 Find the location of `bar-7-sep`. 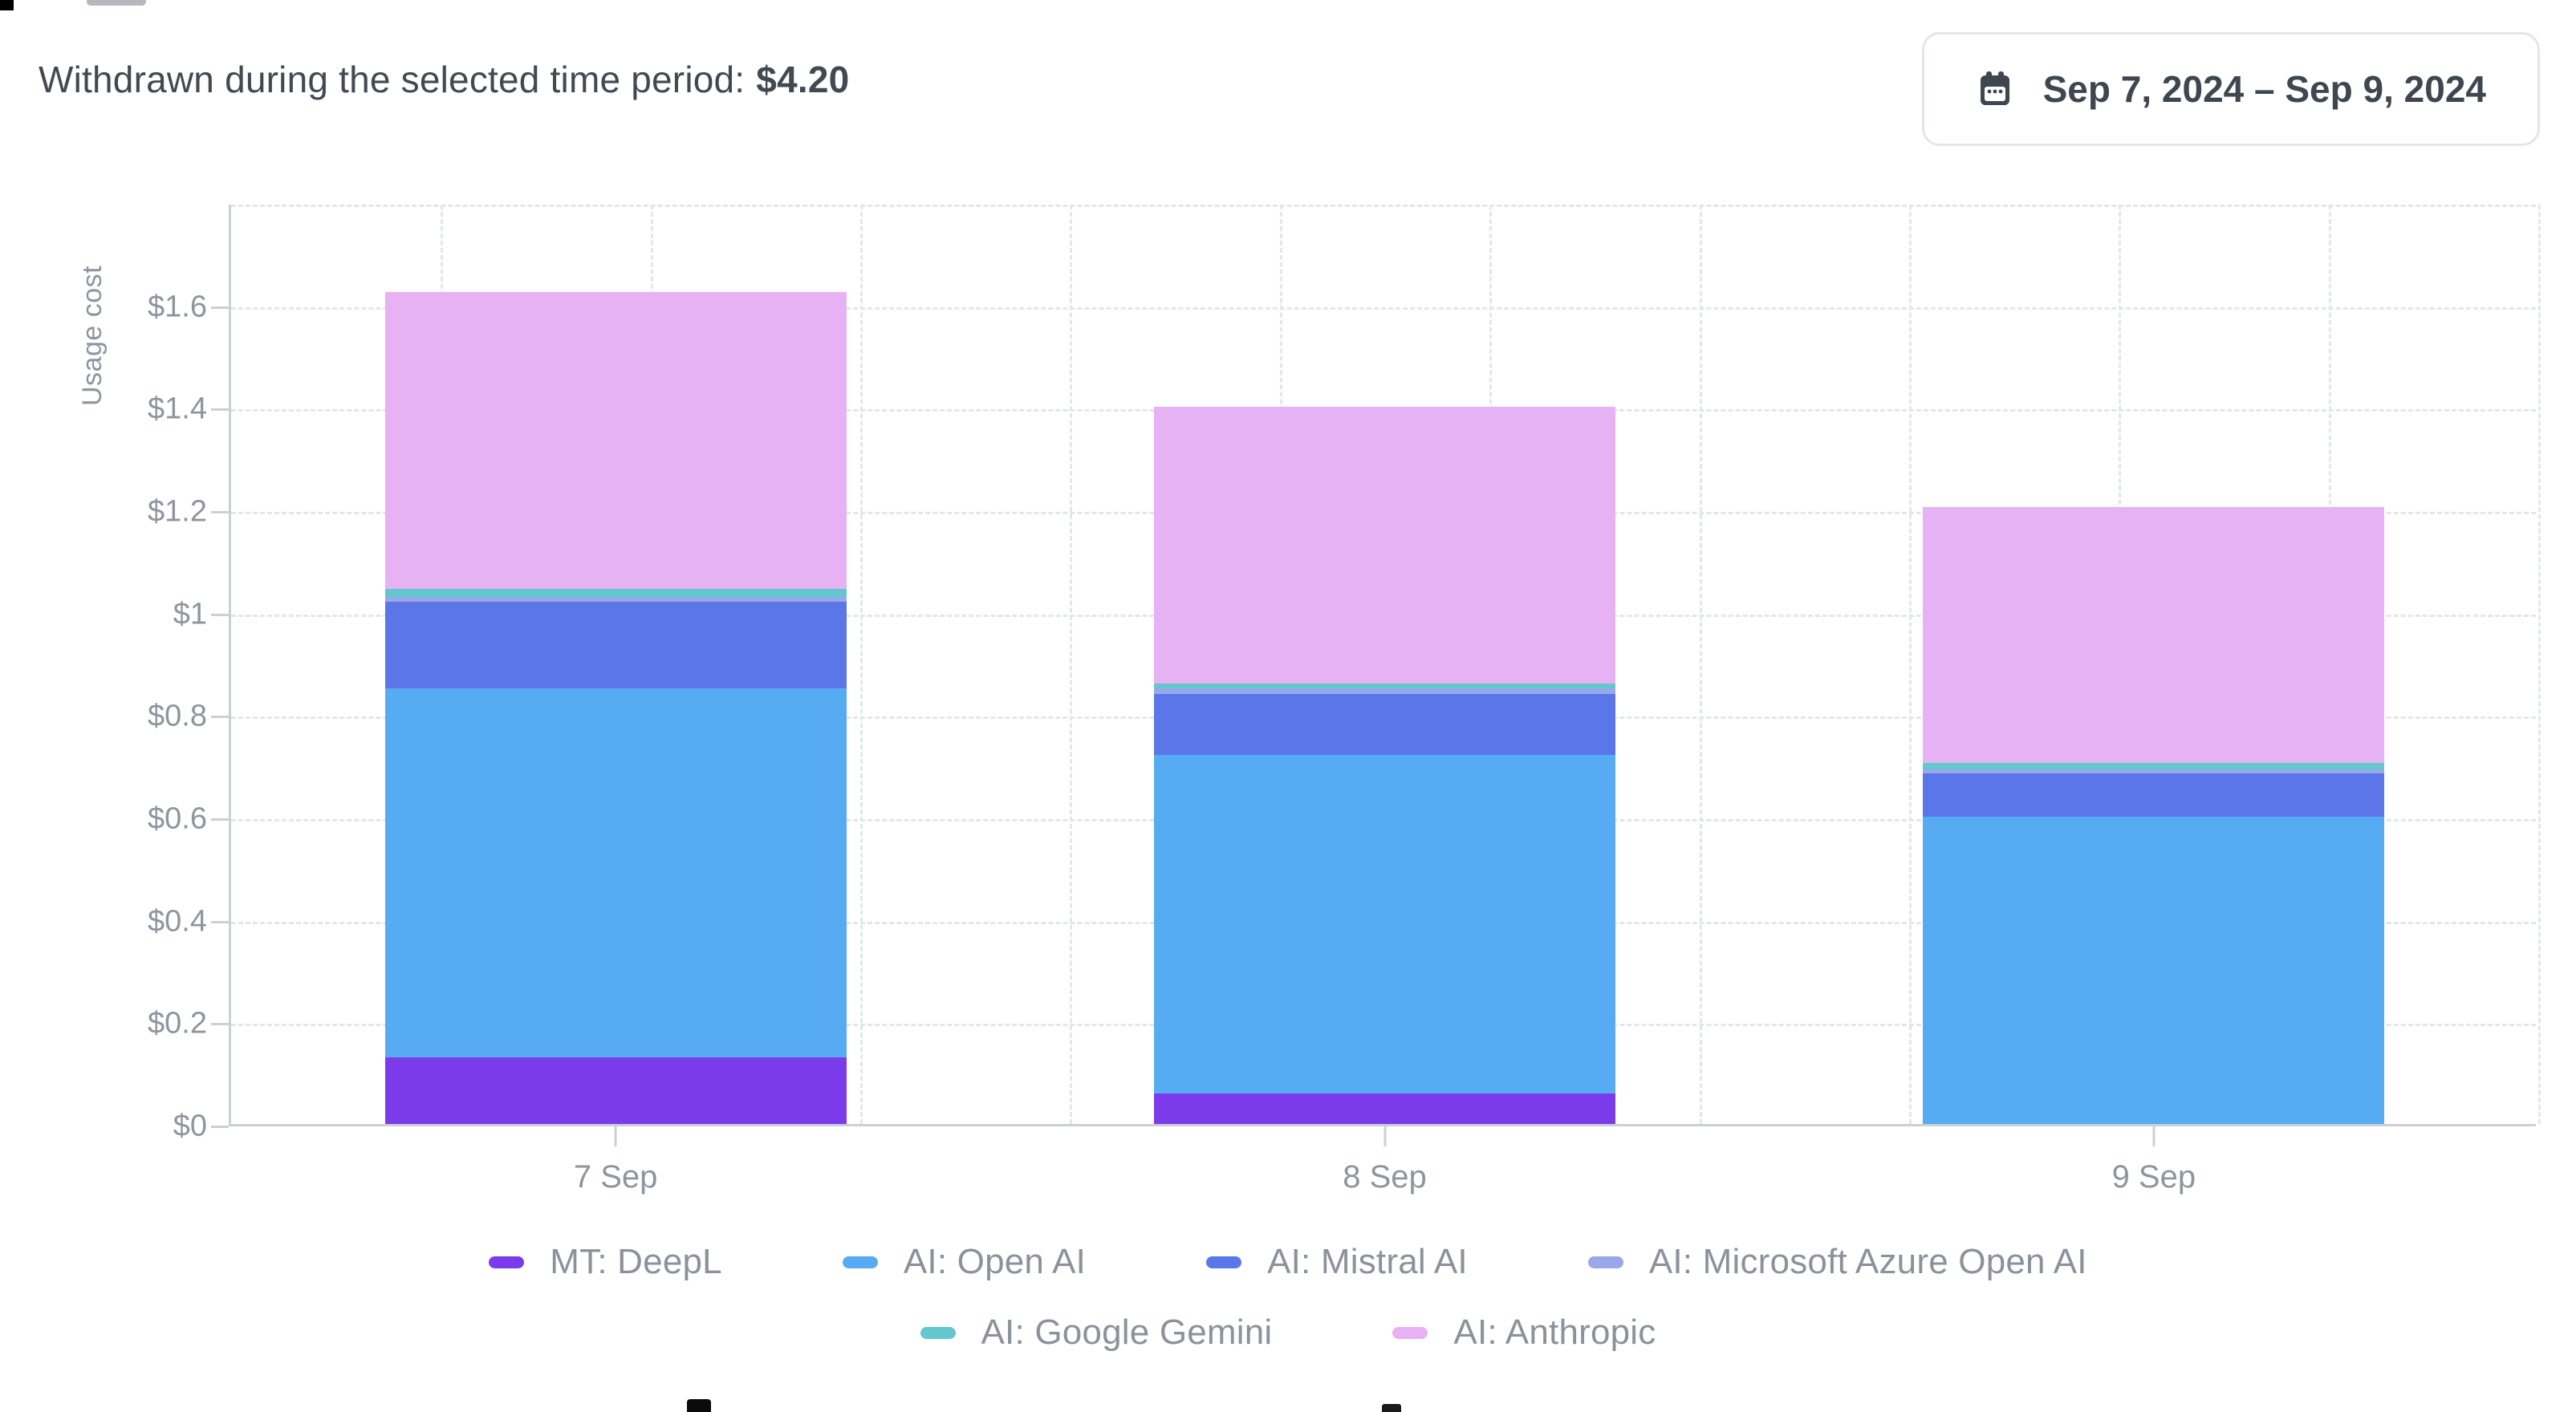

bar-7-sep is located at coordinates (616, 707).